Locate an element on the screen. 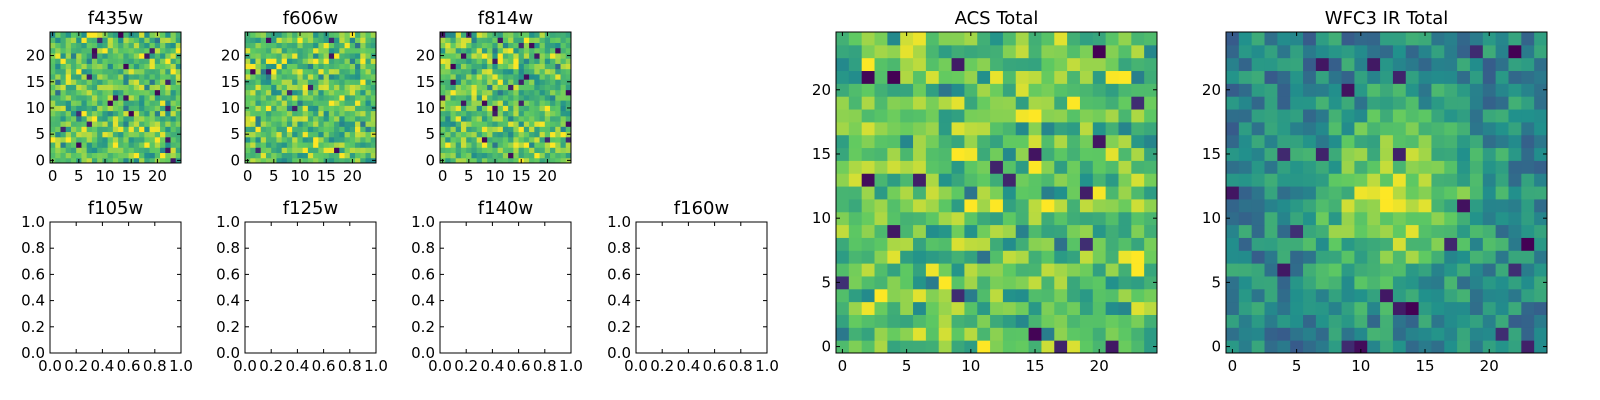 Image resolution: width=1600 pixels, height=400 pixels. axes-frame is located at coordinates (505, 97).